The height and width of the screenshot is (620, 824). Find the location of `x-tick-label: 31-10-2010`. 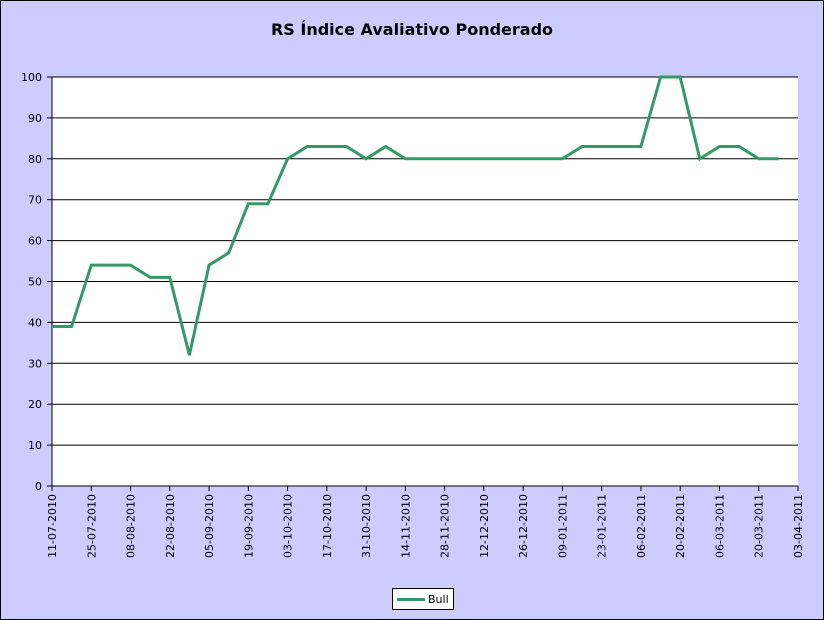

x-tick-label: 31-10-2010 is located at coordinates (366, 526).